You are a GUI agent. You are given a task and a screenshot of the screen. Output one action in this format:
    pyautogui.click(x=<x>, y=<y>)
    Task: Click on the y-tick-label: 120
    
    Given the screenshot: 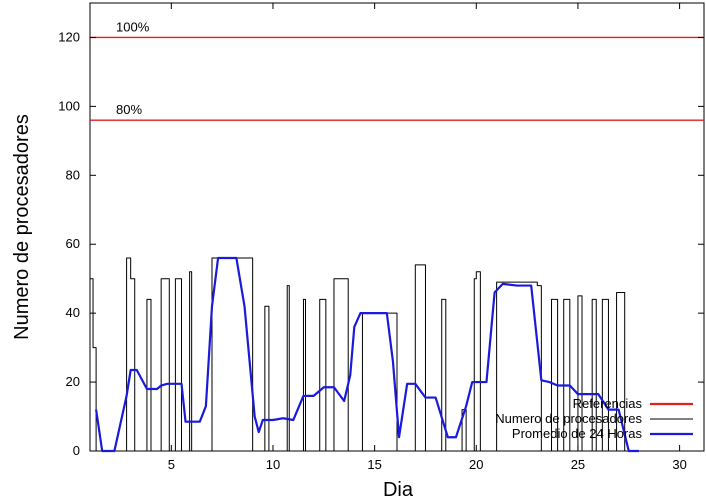 What is the action you would take?
    pyautogui.click(x=69, y=36)
    